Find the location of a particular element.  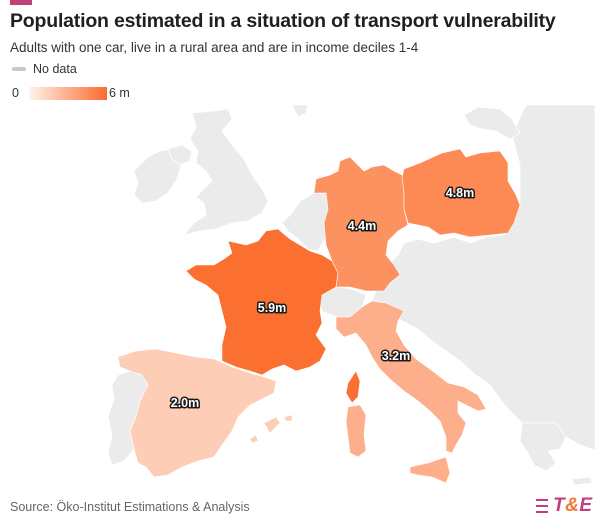

legend-color-scale: 0 6 m is located at coordinates (71, 93).